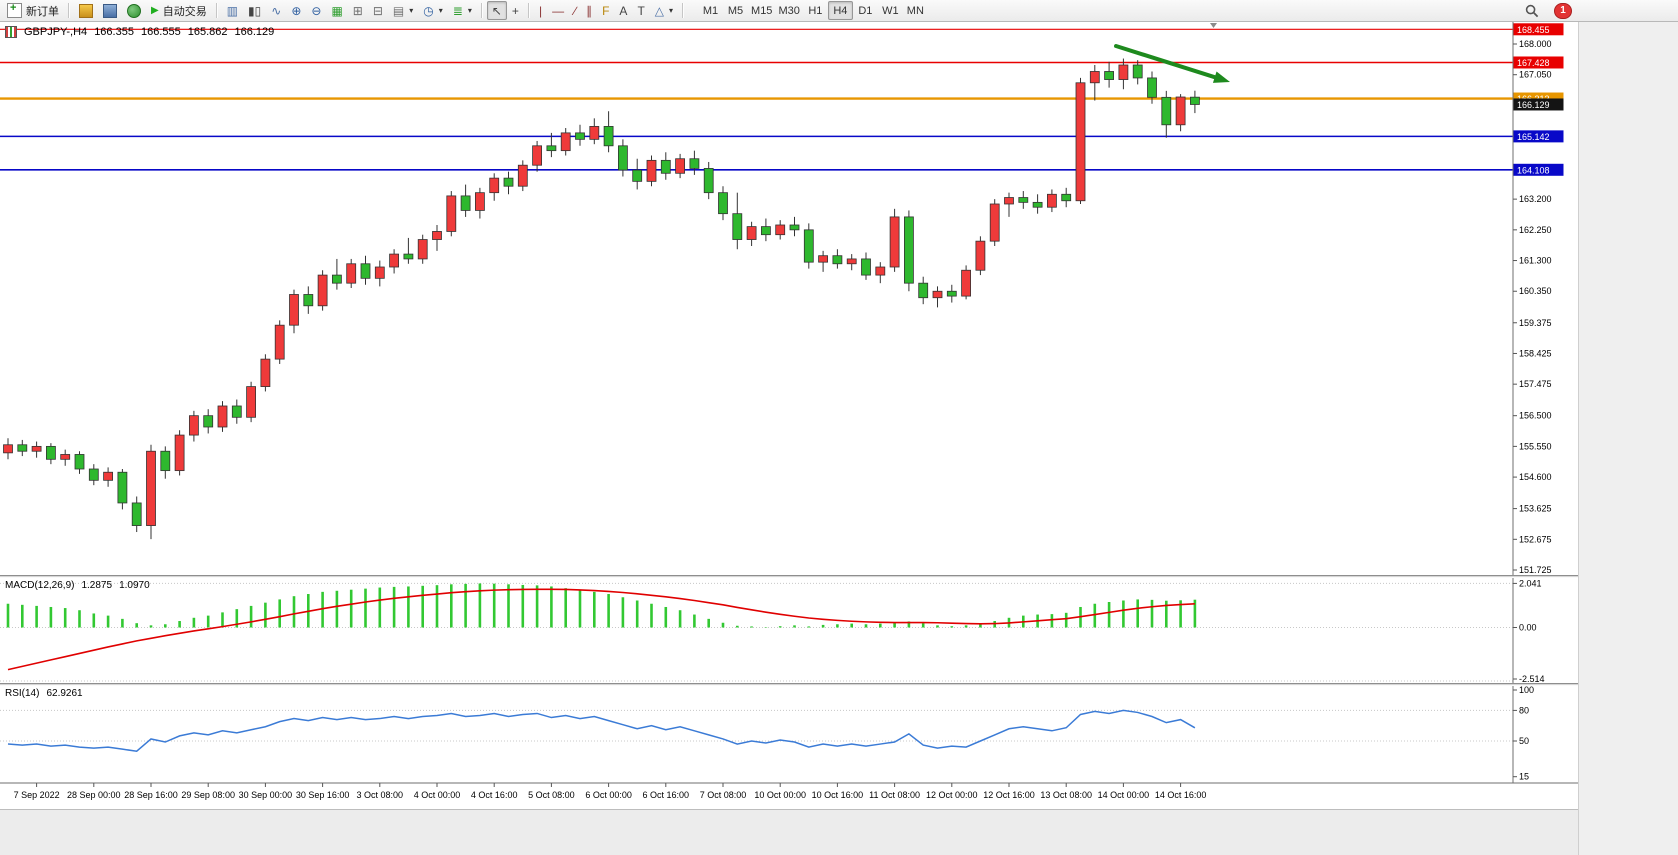 This screenshot has height=855, width=1678. I want to click on window-alt-icon: ⊟, so click(377, 10).